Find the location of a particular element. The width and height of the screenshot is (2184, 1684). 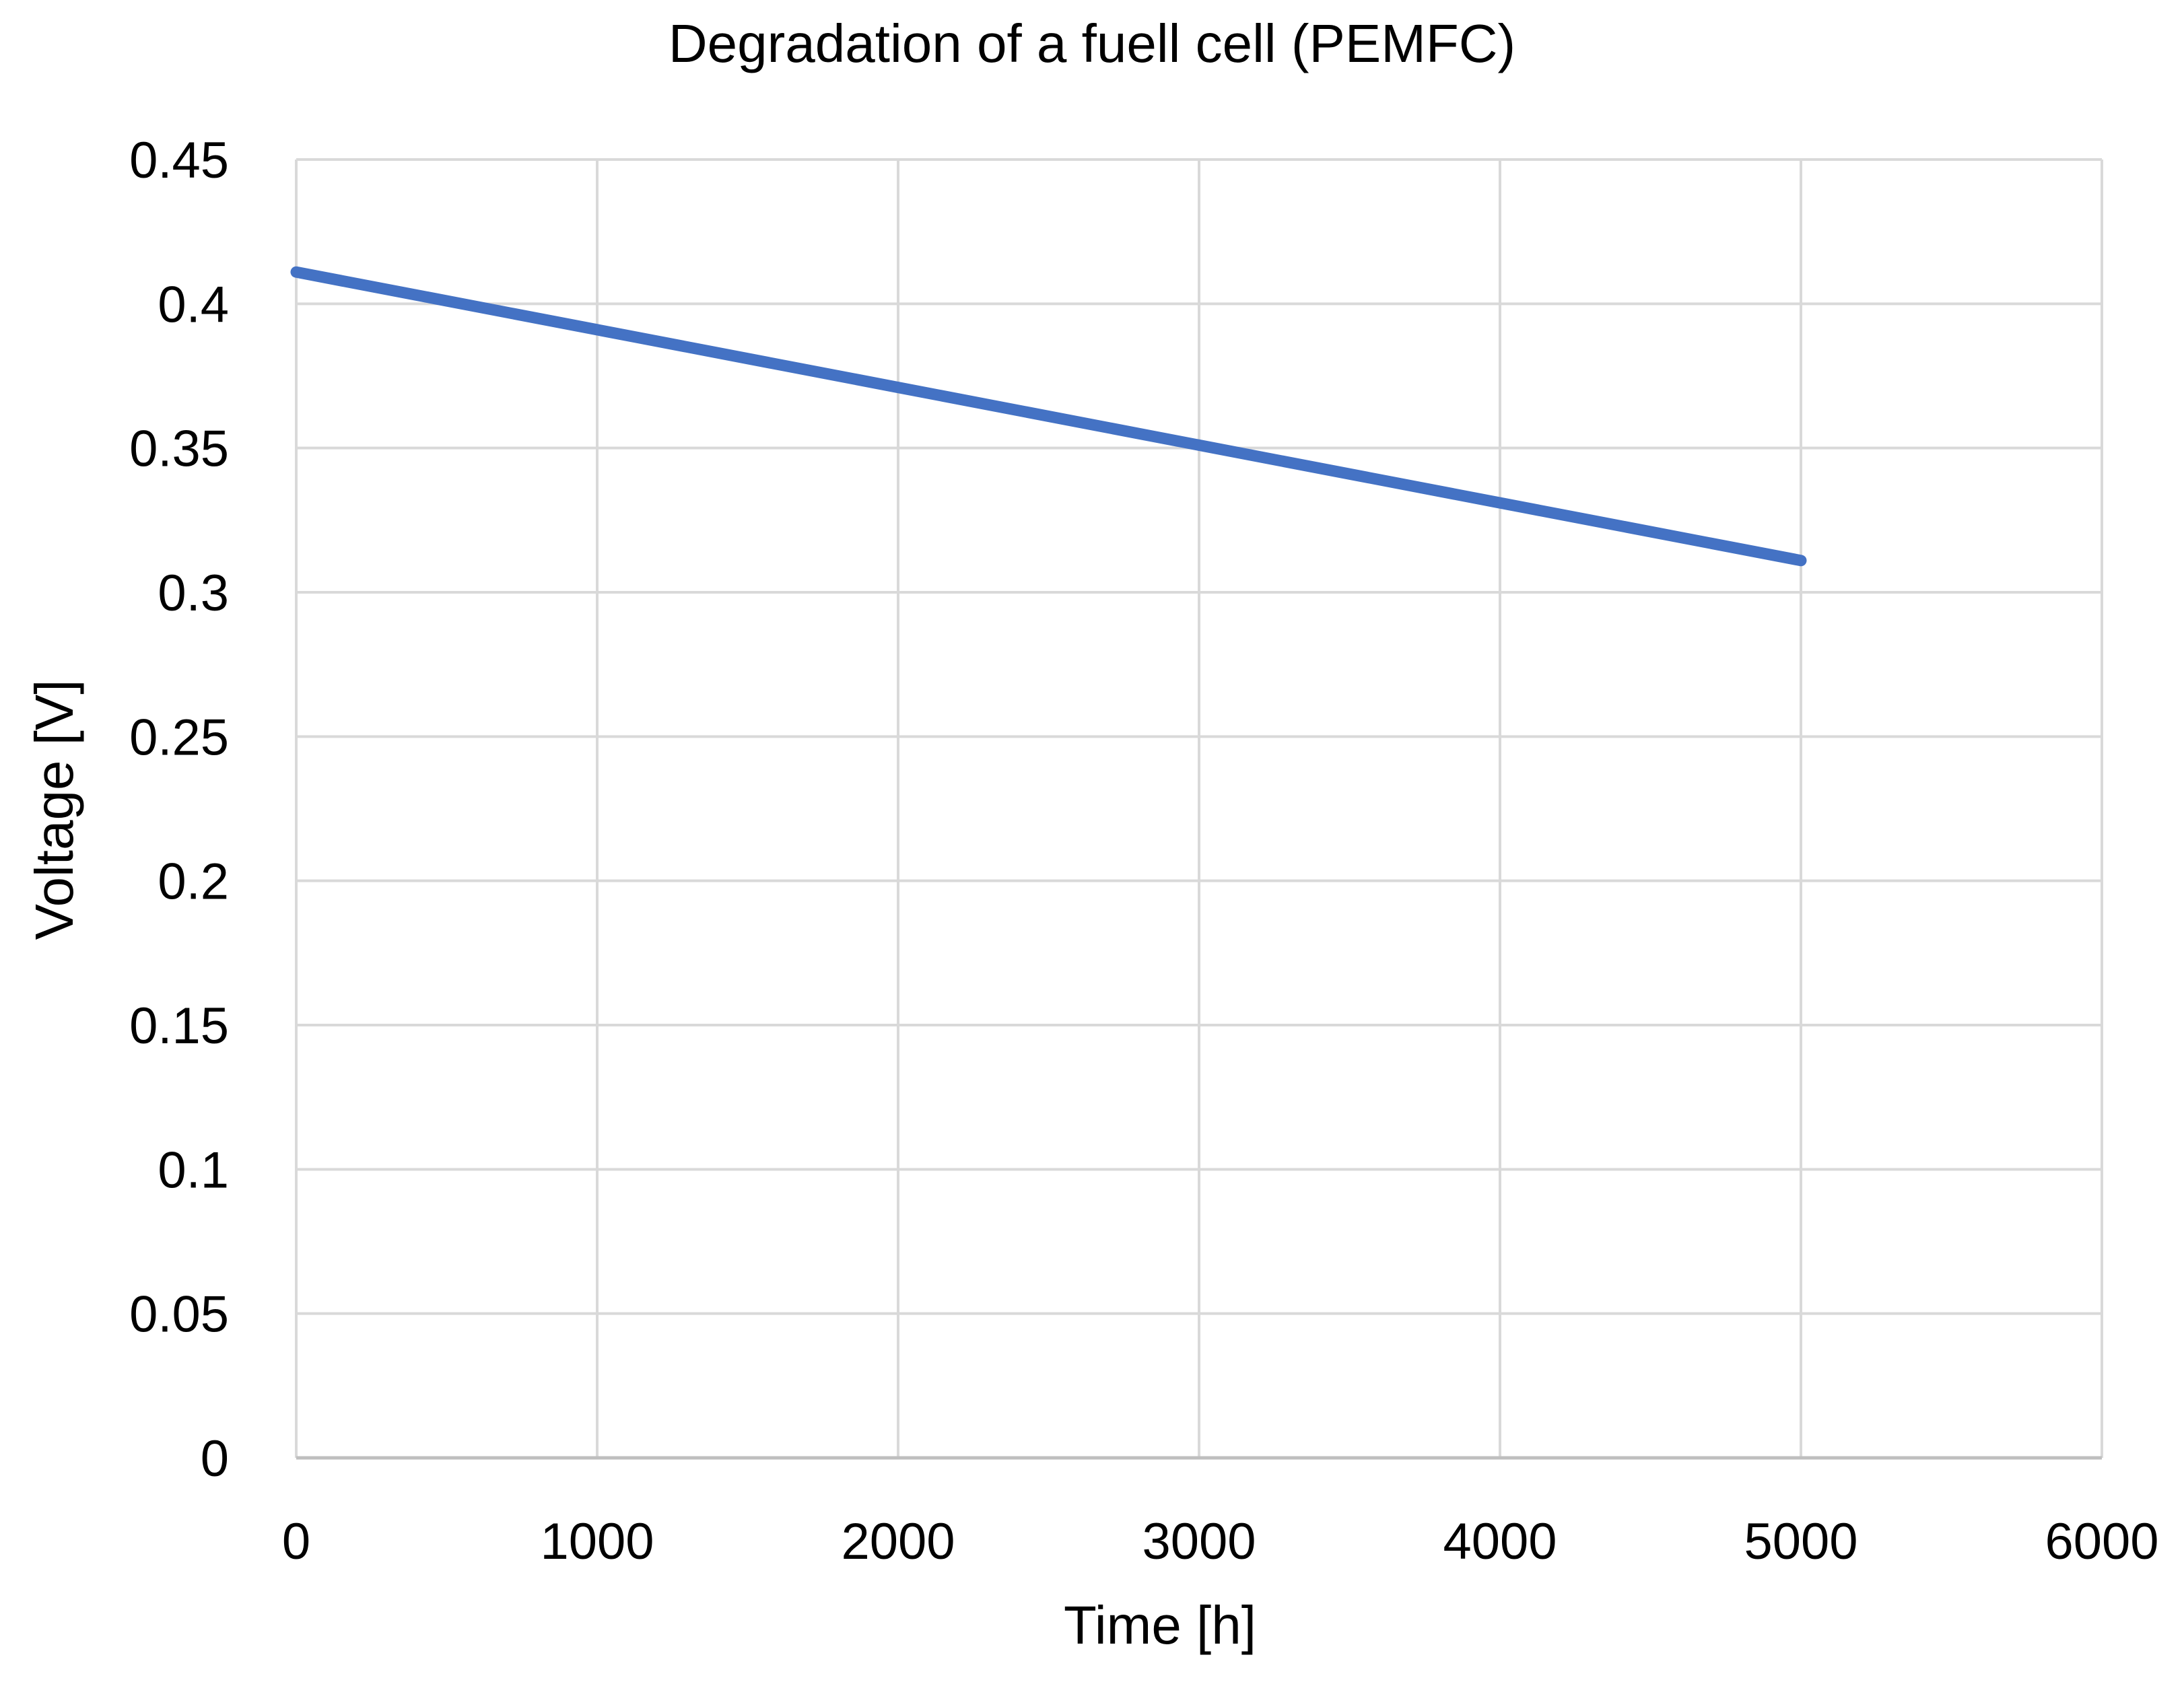

y-tick-label: 0.15 is located at coordinates (179, 1026).